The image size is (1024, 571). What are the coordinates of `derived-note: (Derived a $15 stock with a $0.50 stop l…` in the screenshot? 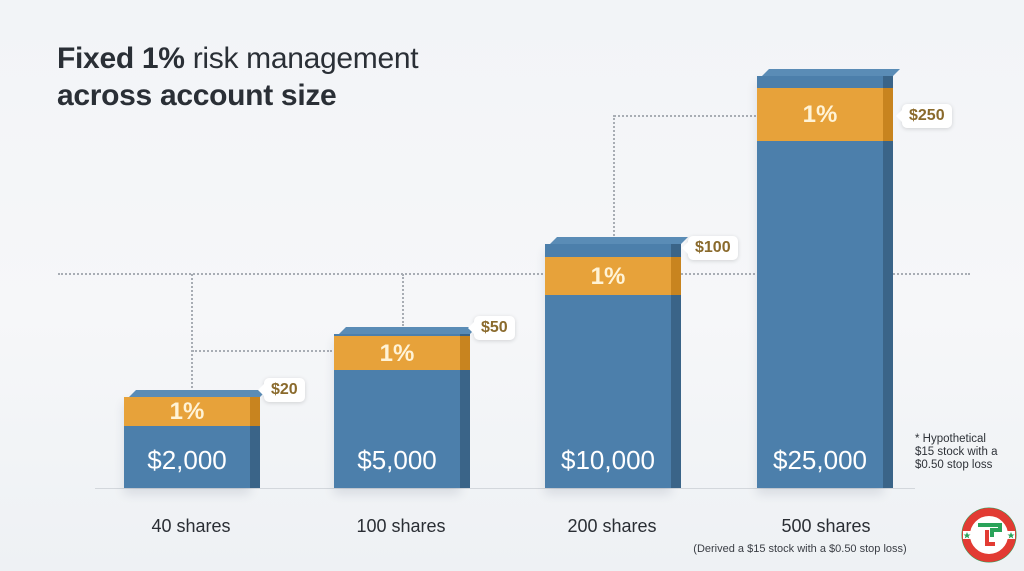 It's located at (800, 549).